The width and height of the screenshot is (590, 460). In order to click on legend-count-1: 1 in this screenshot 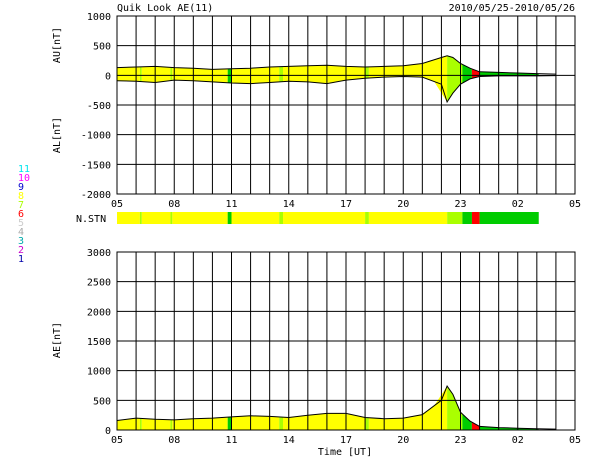, I will do `click(21, 259)`.